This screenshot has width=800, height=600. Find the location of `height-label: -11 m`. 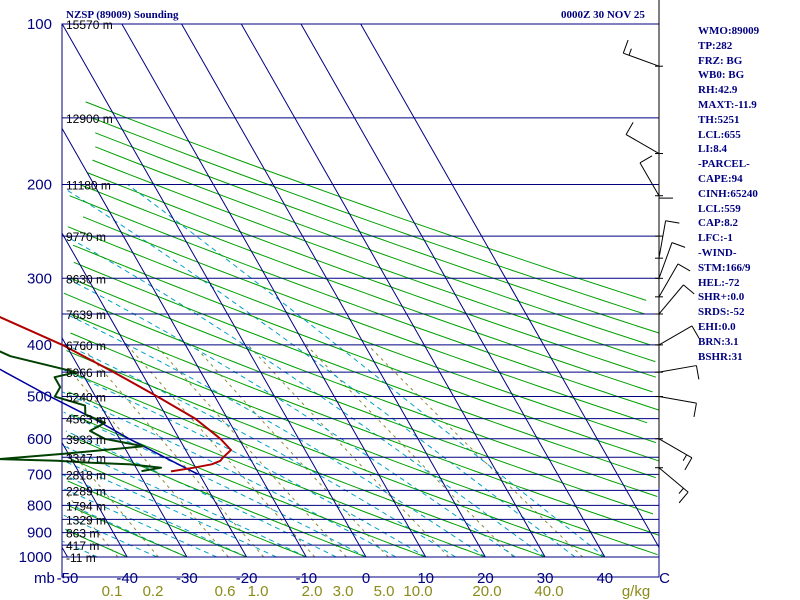

height-label: -11 m is located at coordinates (81, 558).